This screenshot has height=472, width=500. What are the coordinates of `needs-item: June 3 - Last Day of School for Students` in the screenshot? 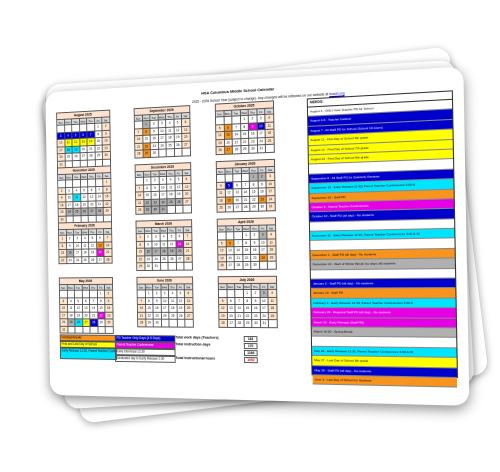 It's located at (385, 381).